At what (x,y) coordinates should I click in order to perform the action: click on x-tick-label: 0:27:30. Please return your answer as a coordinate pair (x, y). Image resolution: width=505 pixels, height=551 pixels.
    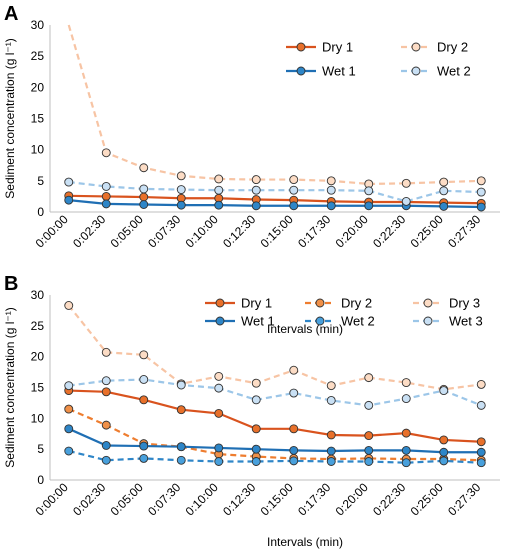
    Looking at the image, I should click on (464, 231).